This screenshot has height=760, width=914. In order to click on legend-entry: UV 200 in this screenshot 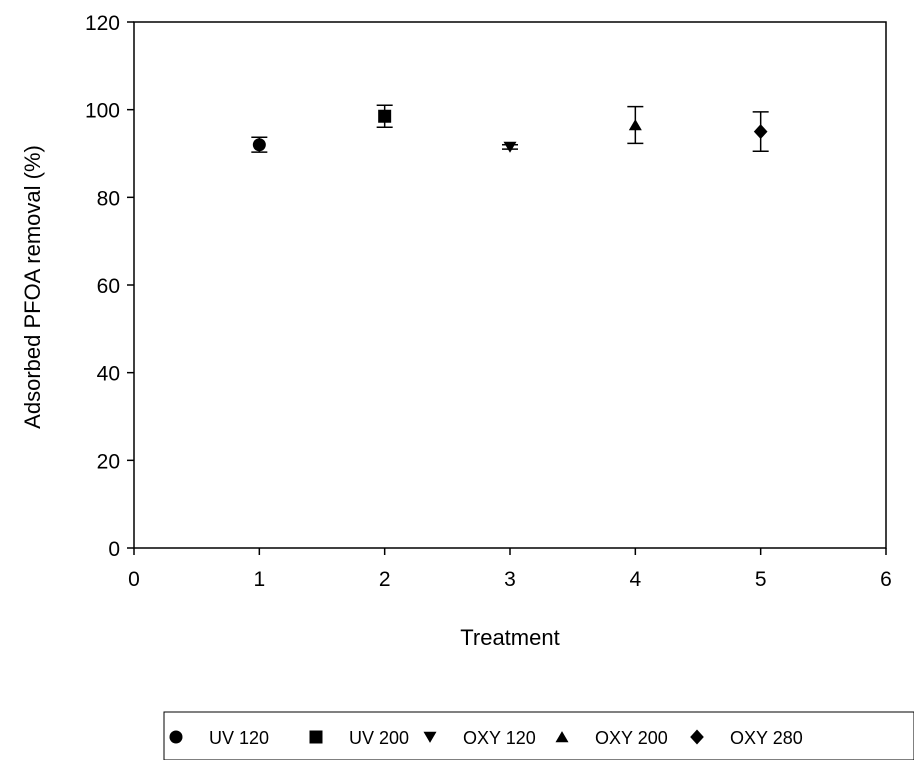, I will do `click(359, 738)`.